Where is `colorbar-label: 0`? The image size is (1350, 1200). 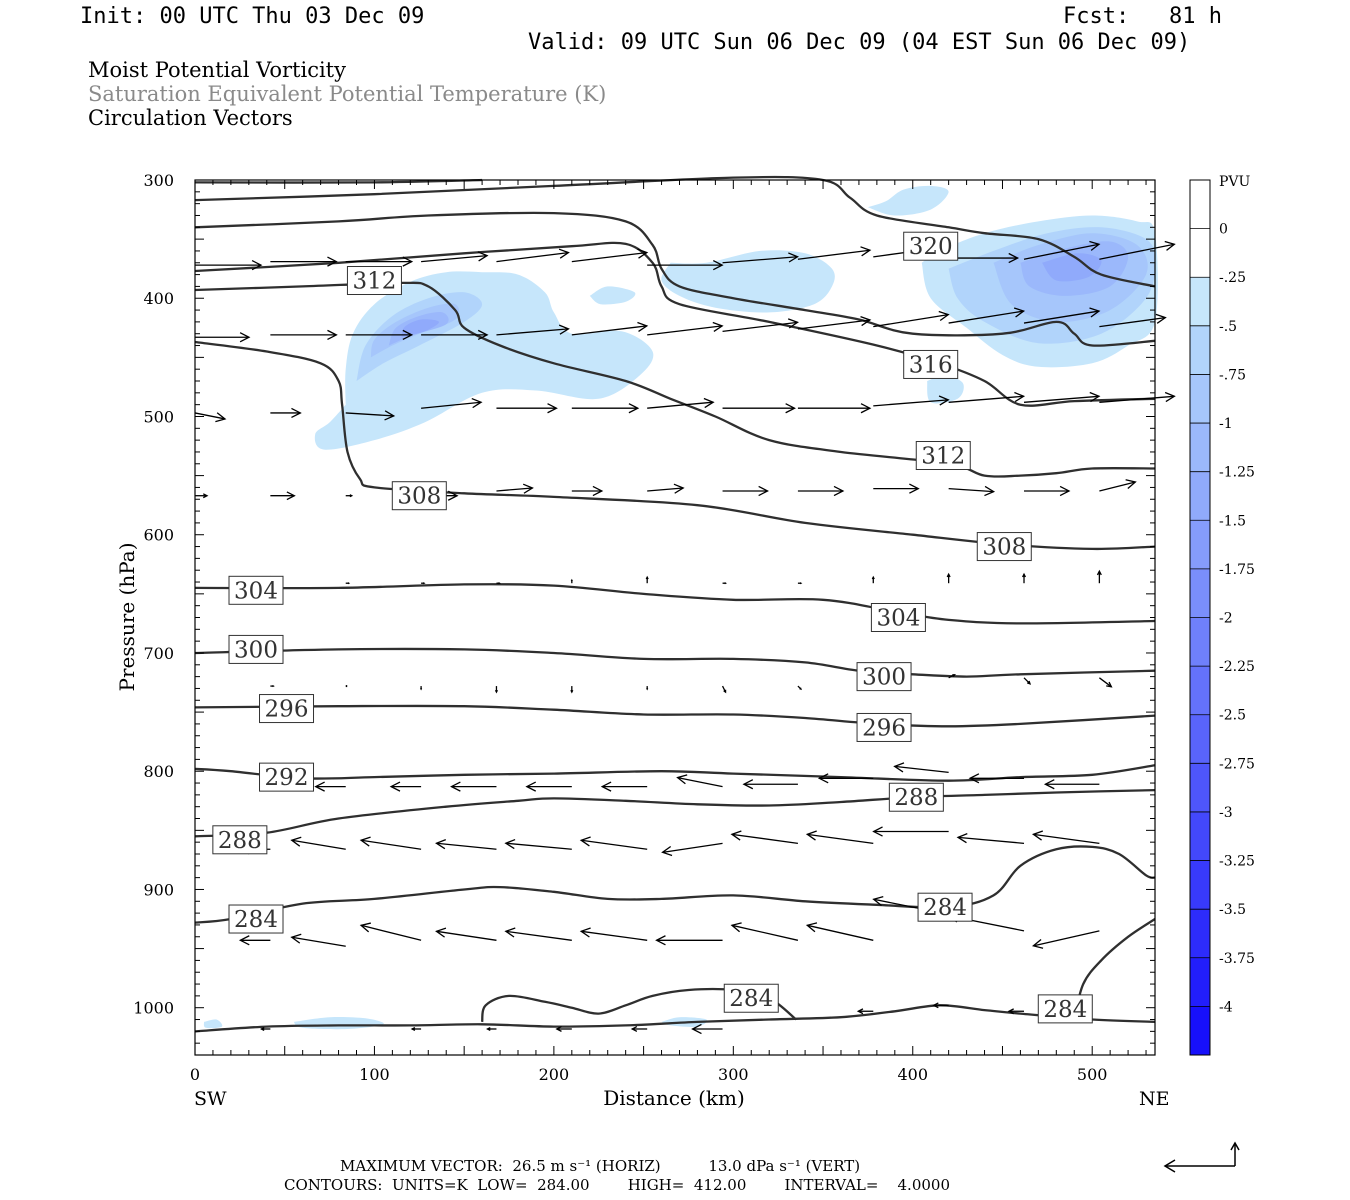
colorbar-label: 0 is located at coordinates (1223, 230).